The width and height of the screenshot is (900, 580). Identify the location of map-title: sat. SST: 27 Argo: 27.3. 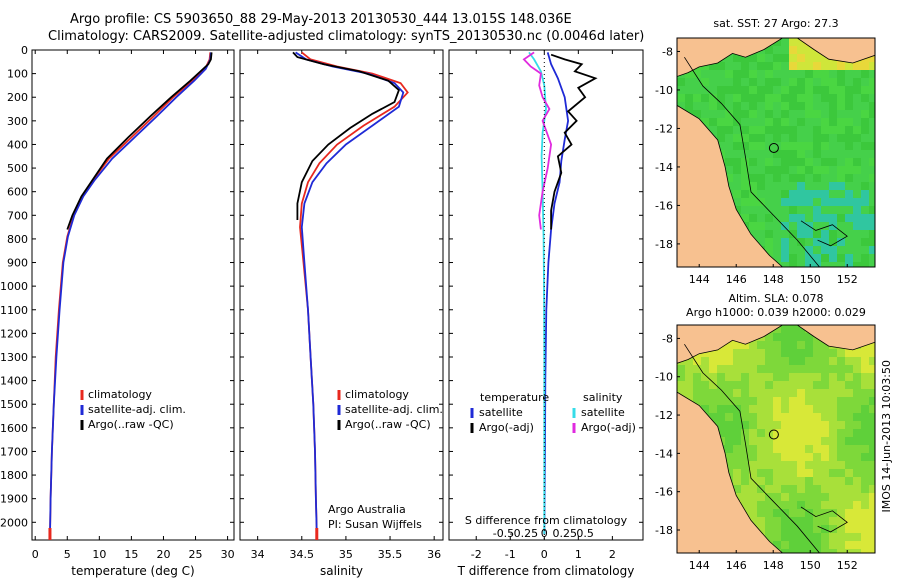
(775, 23).